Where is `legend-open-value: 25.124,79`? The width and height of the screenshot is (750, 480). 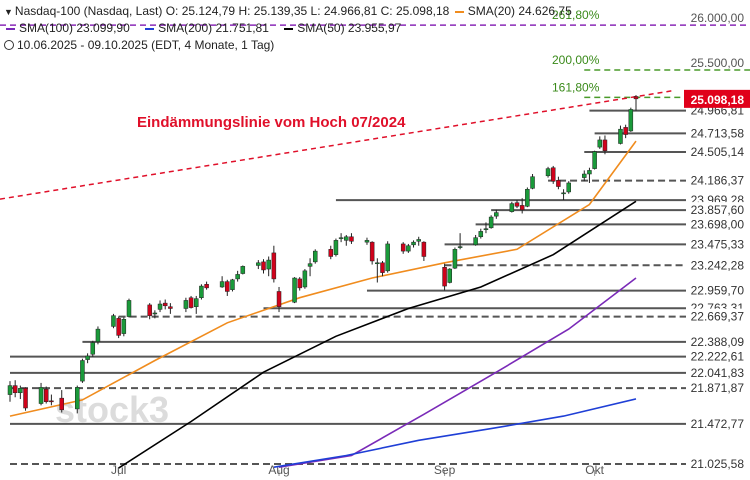 legend-open-value: 25.124,79 is located at coordinates (208, 11).